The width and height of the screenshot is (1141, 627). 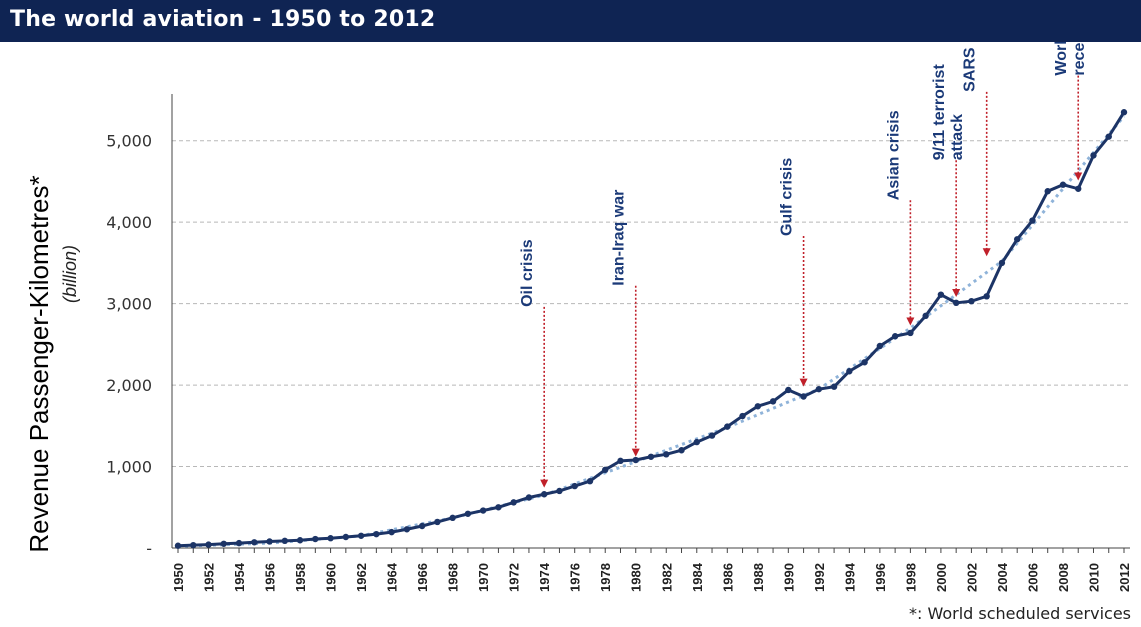 What do you see at coordinates (939, 112) in the screenshot?
I see `event-label: 9/11 terrorist` at bounding box center [939, 112].